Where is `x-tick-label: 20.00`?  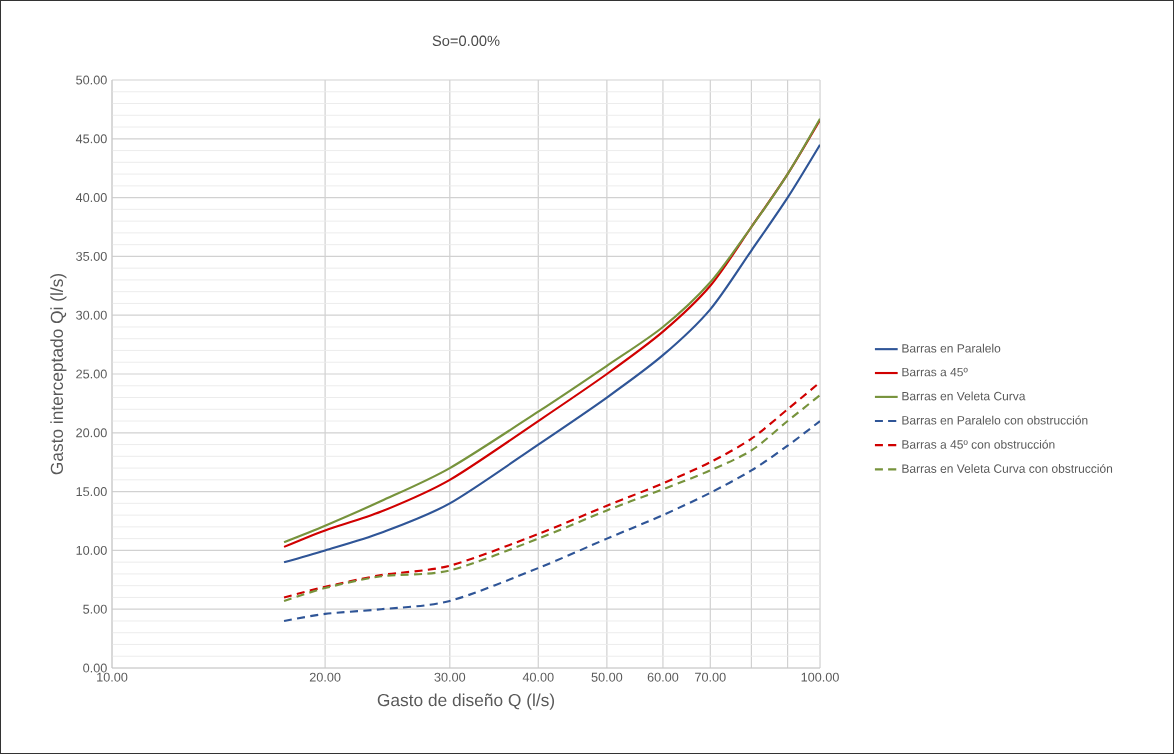 x-tick-label: 20.00 is located at coordinates (325, 677).